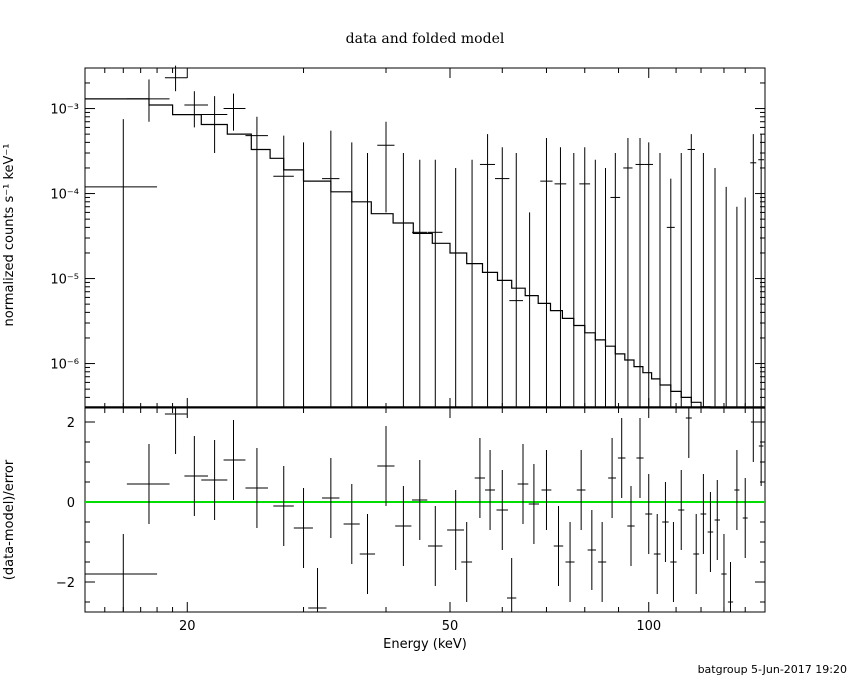 The width and height of the screenshot is (850, 680). I want to click on y-tick-label: 10⁻⁴, so click(64, 195).